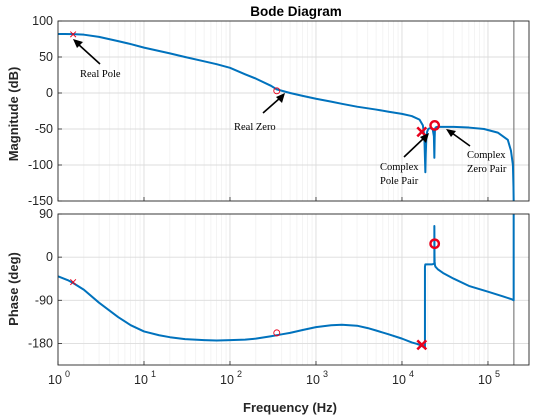 This screenshot has height=419, width=550. Describe the element at coordinates (100, 74) in the screenshot. I see `annotation-real-pole: Real Pole` at that location.